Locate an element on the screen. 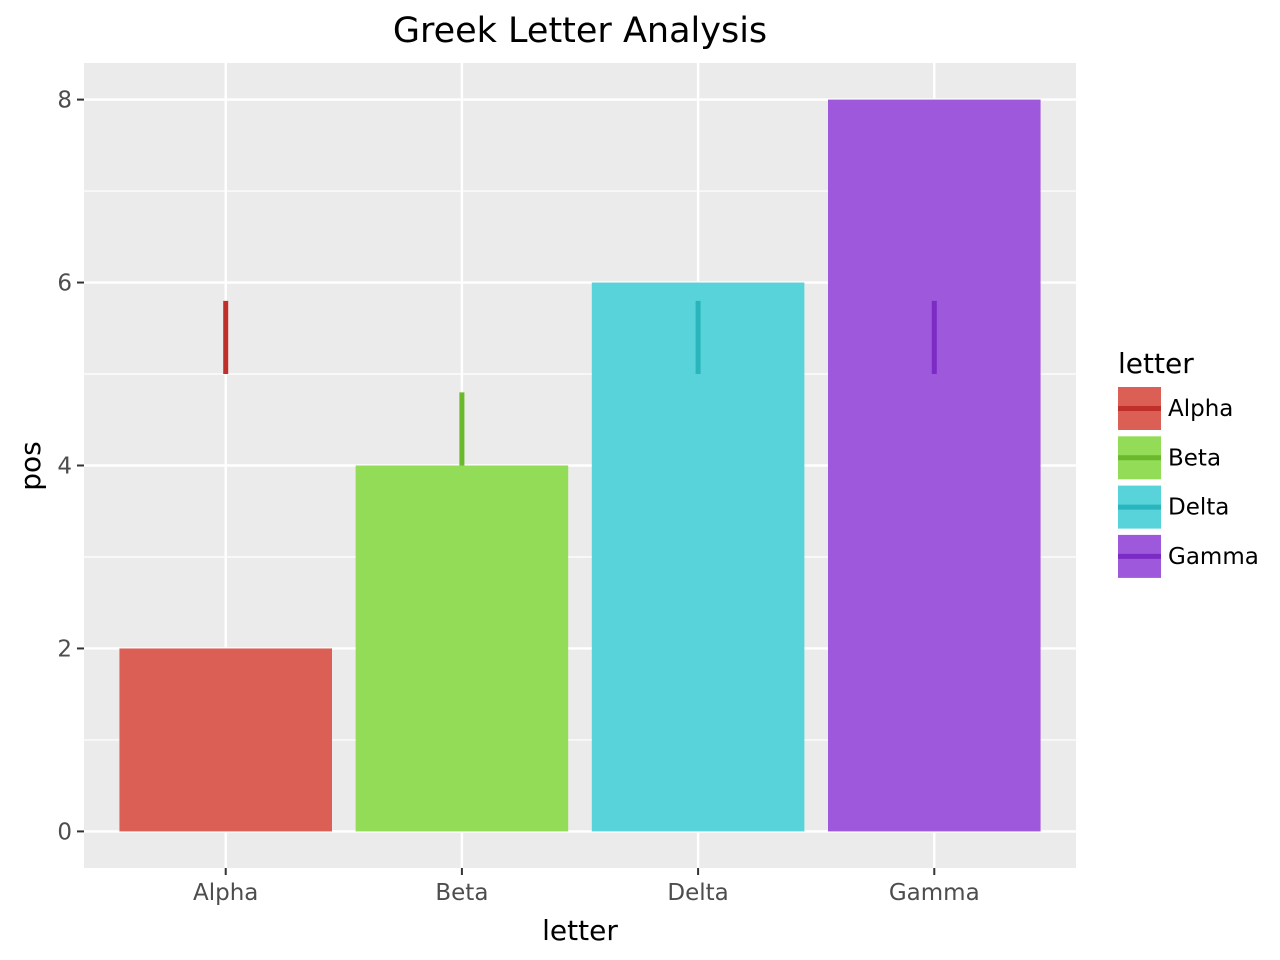  legend-label: Alpha is located at coordinates (1200, 409).